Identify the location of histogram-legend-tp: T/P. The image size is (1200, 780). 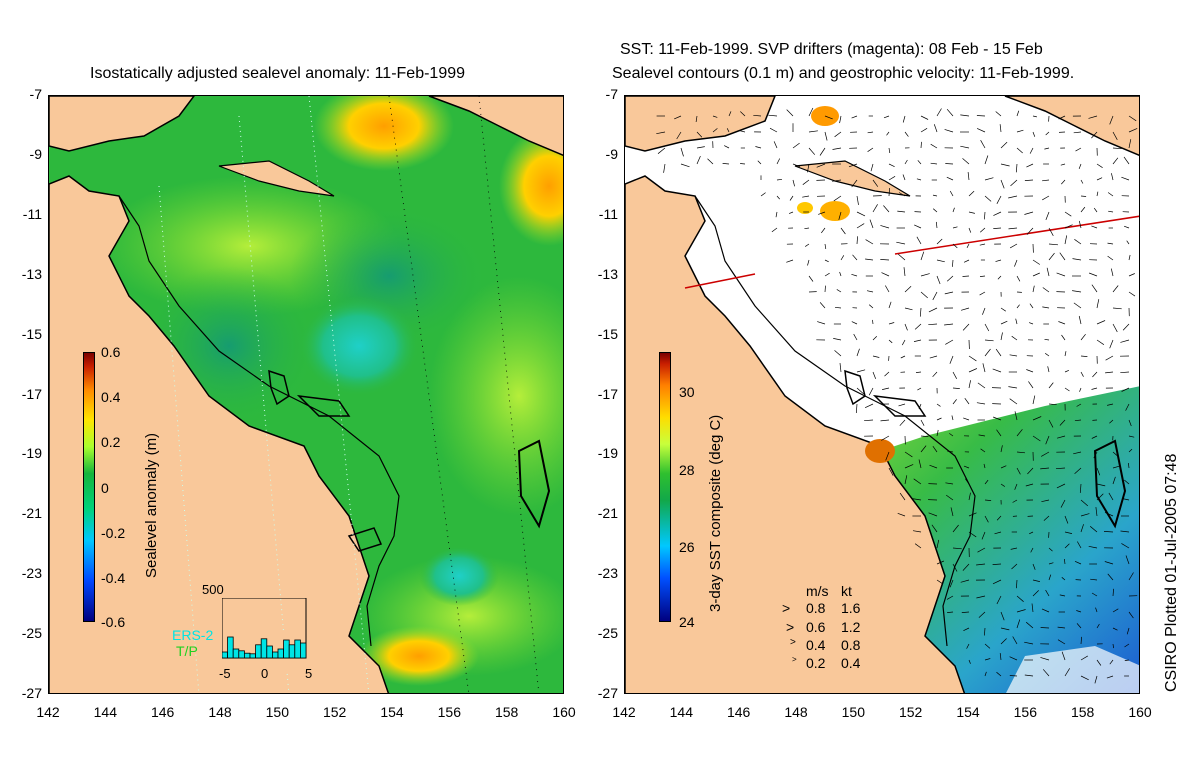
(187, 651).